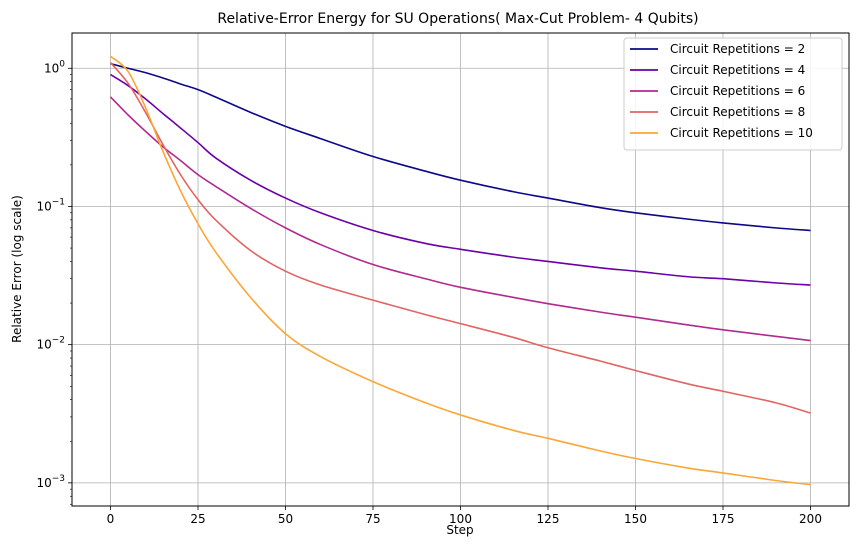 Image resolution: width=857 pixels, height=547 pixels. What do you see at coordinates (50, 205) in the screenshot?
I see `y-tick-label: 10⁻¹` at bounding box center [50, 205].